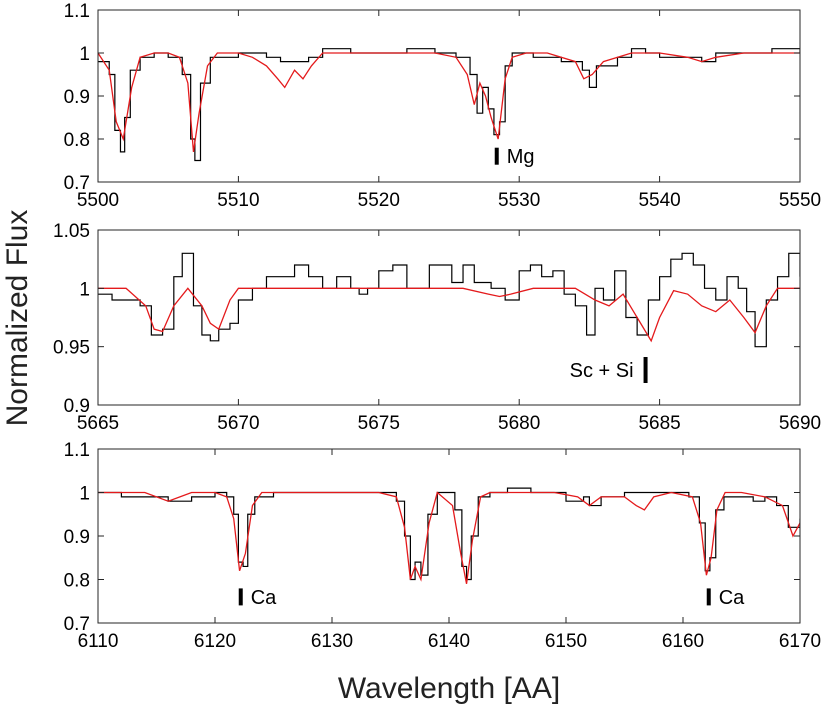  What do you see at coordinates (98, 641) in the screenshot?
I see `x-tick-label: 6110` at bounding box center [98, 641].